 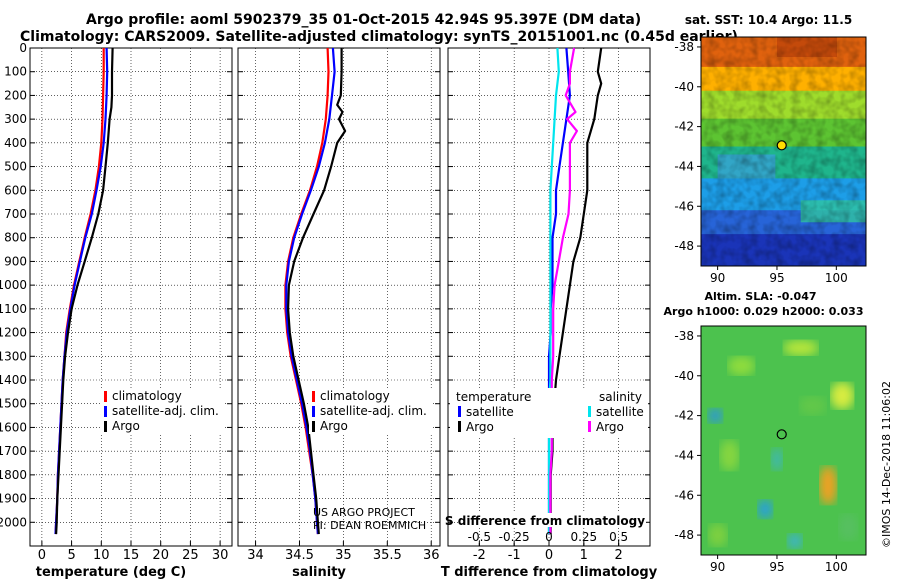 What do you see at coordinates (15, 72) in the screenshot?
I see `depth-tick-label: 100` at bounding box center [15, 72].